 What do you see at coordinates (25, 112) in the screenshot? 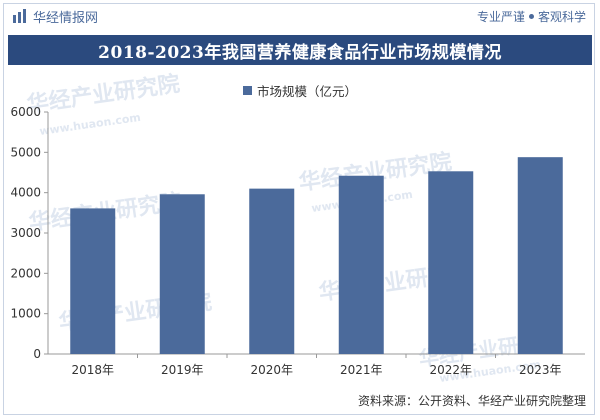
I see `y-tick-label: 6000` at bounding box center [25, 112].